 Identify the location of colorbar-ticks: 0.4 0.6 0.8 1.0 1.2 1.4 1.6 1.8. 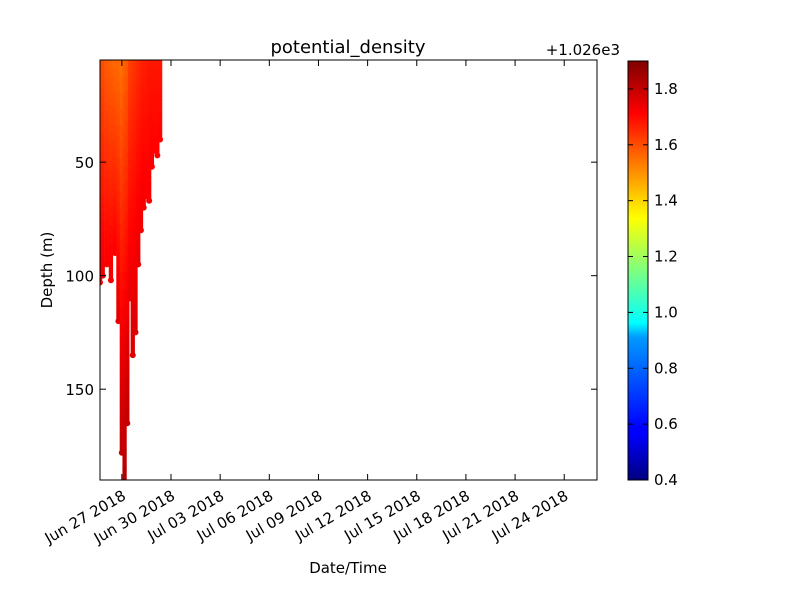
(653, 284).